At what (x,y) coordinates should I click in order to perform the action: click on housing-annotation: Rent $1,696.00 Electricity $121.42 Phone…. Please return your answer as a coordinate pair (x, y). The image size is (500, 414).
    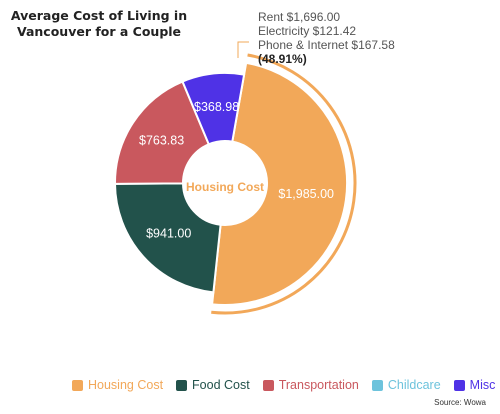
    Looking at the image, I should click on (326, 38).